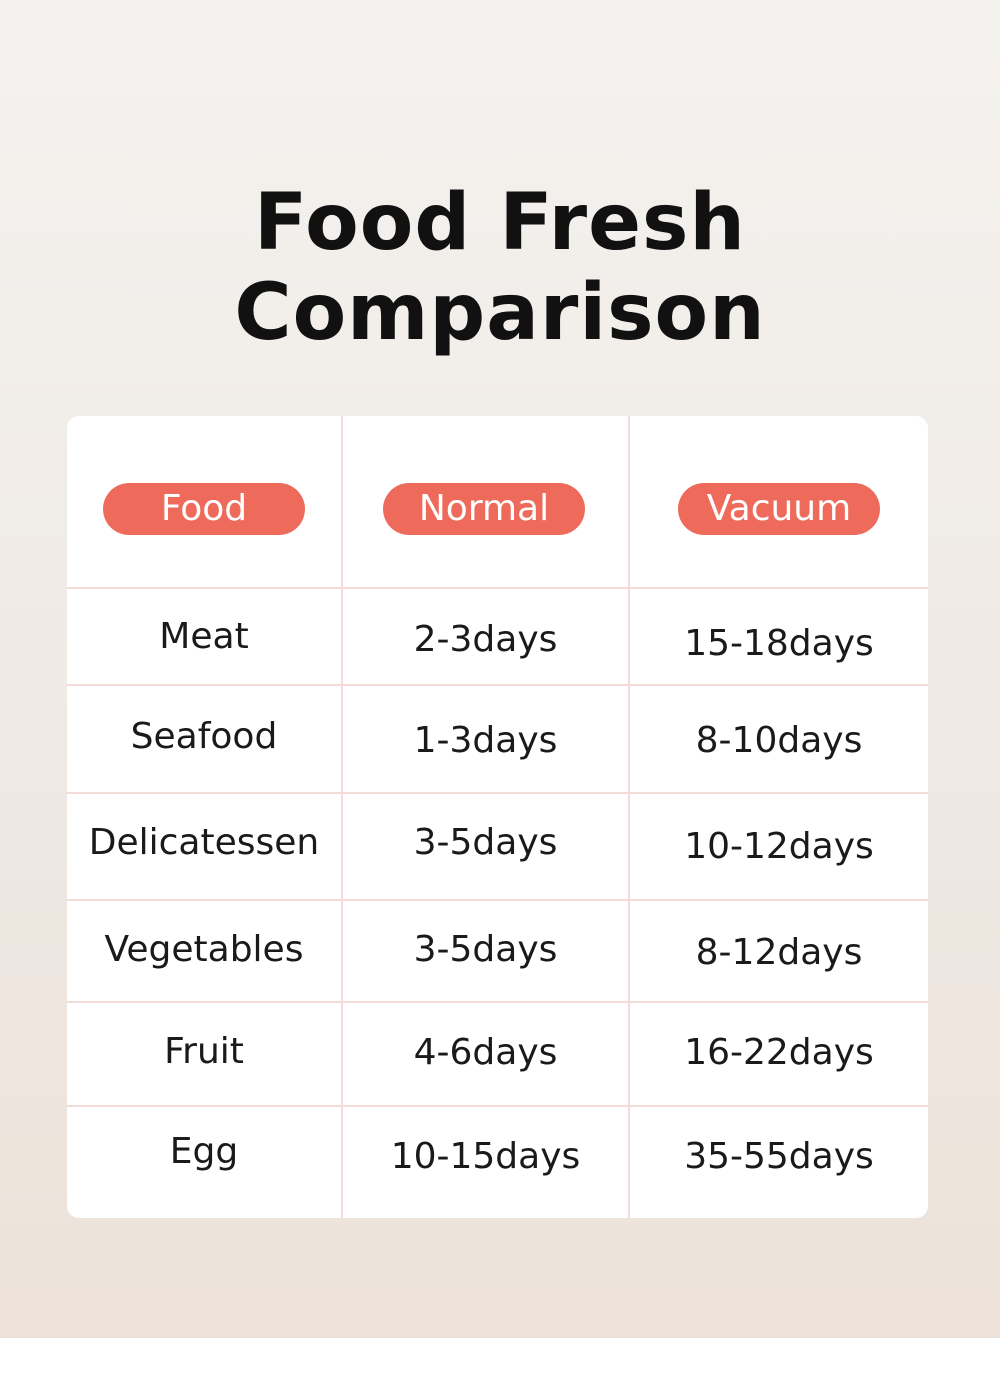 The height and width of the screenshot is (1381, 1000). What do you see at coordinates (779, 1156) in the screenshot?
I see `vacuum-duration-egg: 35-55days` at bounding box center [779, 1156].